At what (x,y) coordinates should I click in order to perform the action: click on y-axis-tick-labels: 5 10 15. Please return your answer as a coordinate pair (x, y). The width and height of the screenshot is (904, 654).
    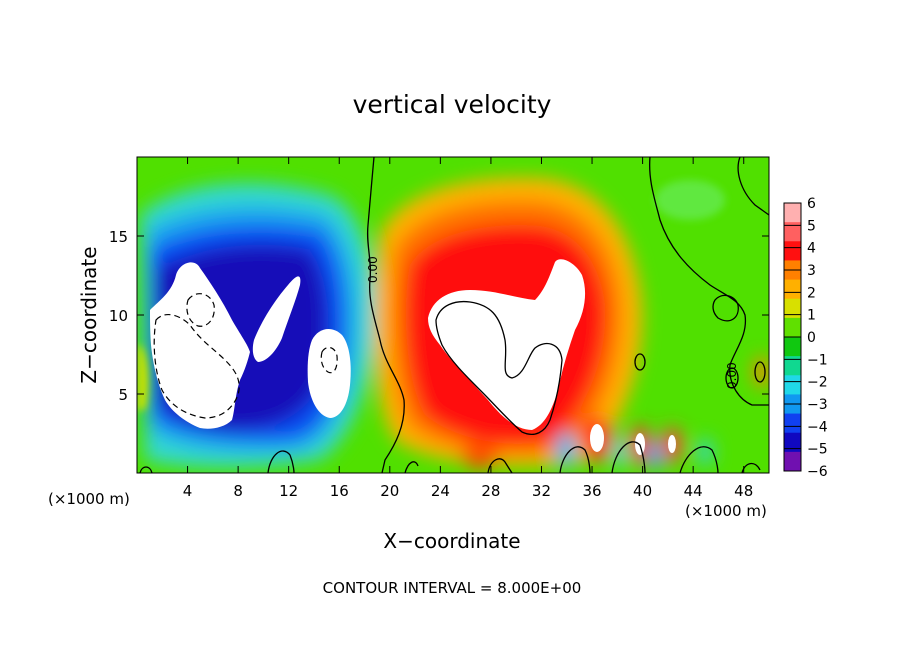
    Looking at the image, I should click on (118, 316).